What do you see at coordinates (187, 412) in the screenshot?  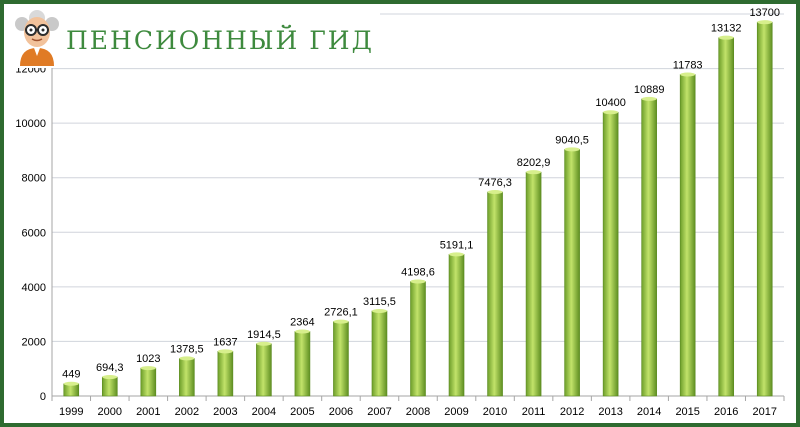 I see `x-tick-label: 2002` at bounding box center [187, 412].